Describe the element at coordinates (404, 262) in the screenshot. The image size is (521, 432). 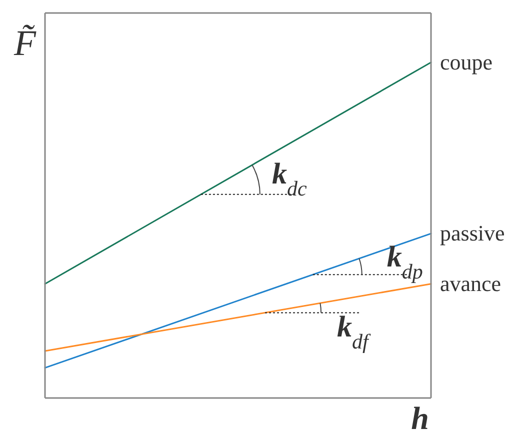
I see `annotation: k$_{dp}$` at that location.